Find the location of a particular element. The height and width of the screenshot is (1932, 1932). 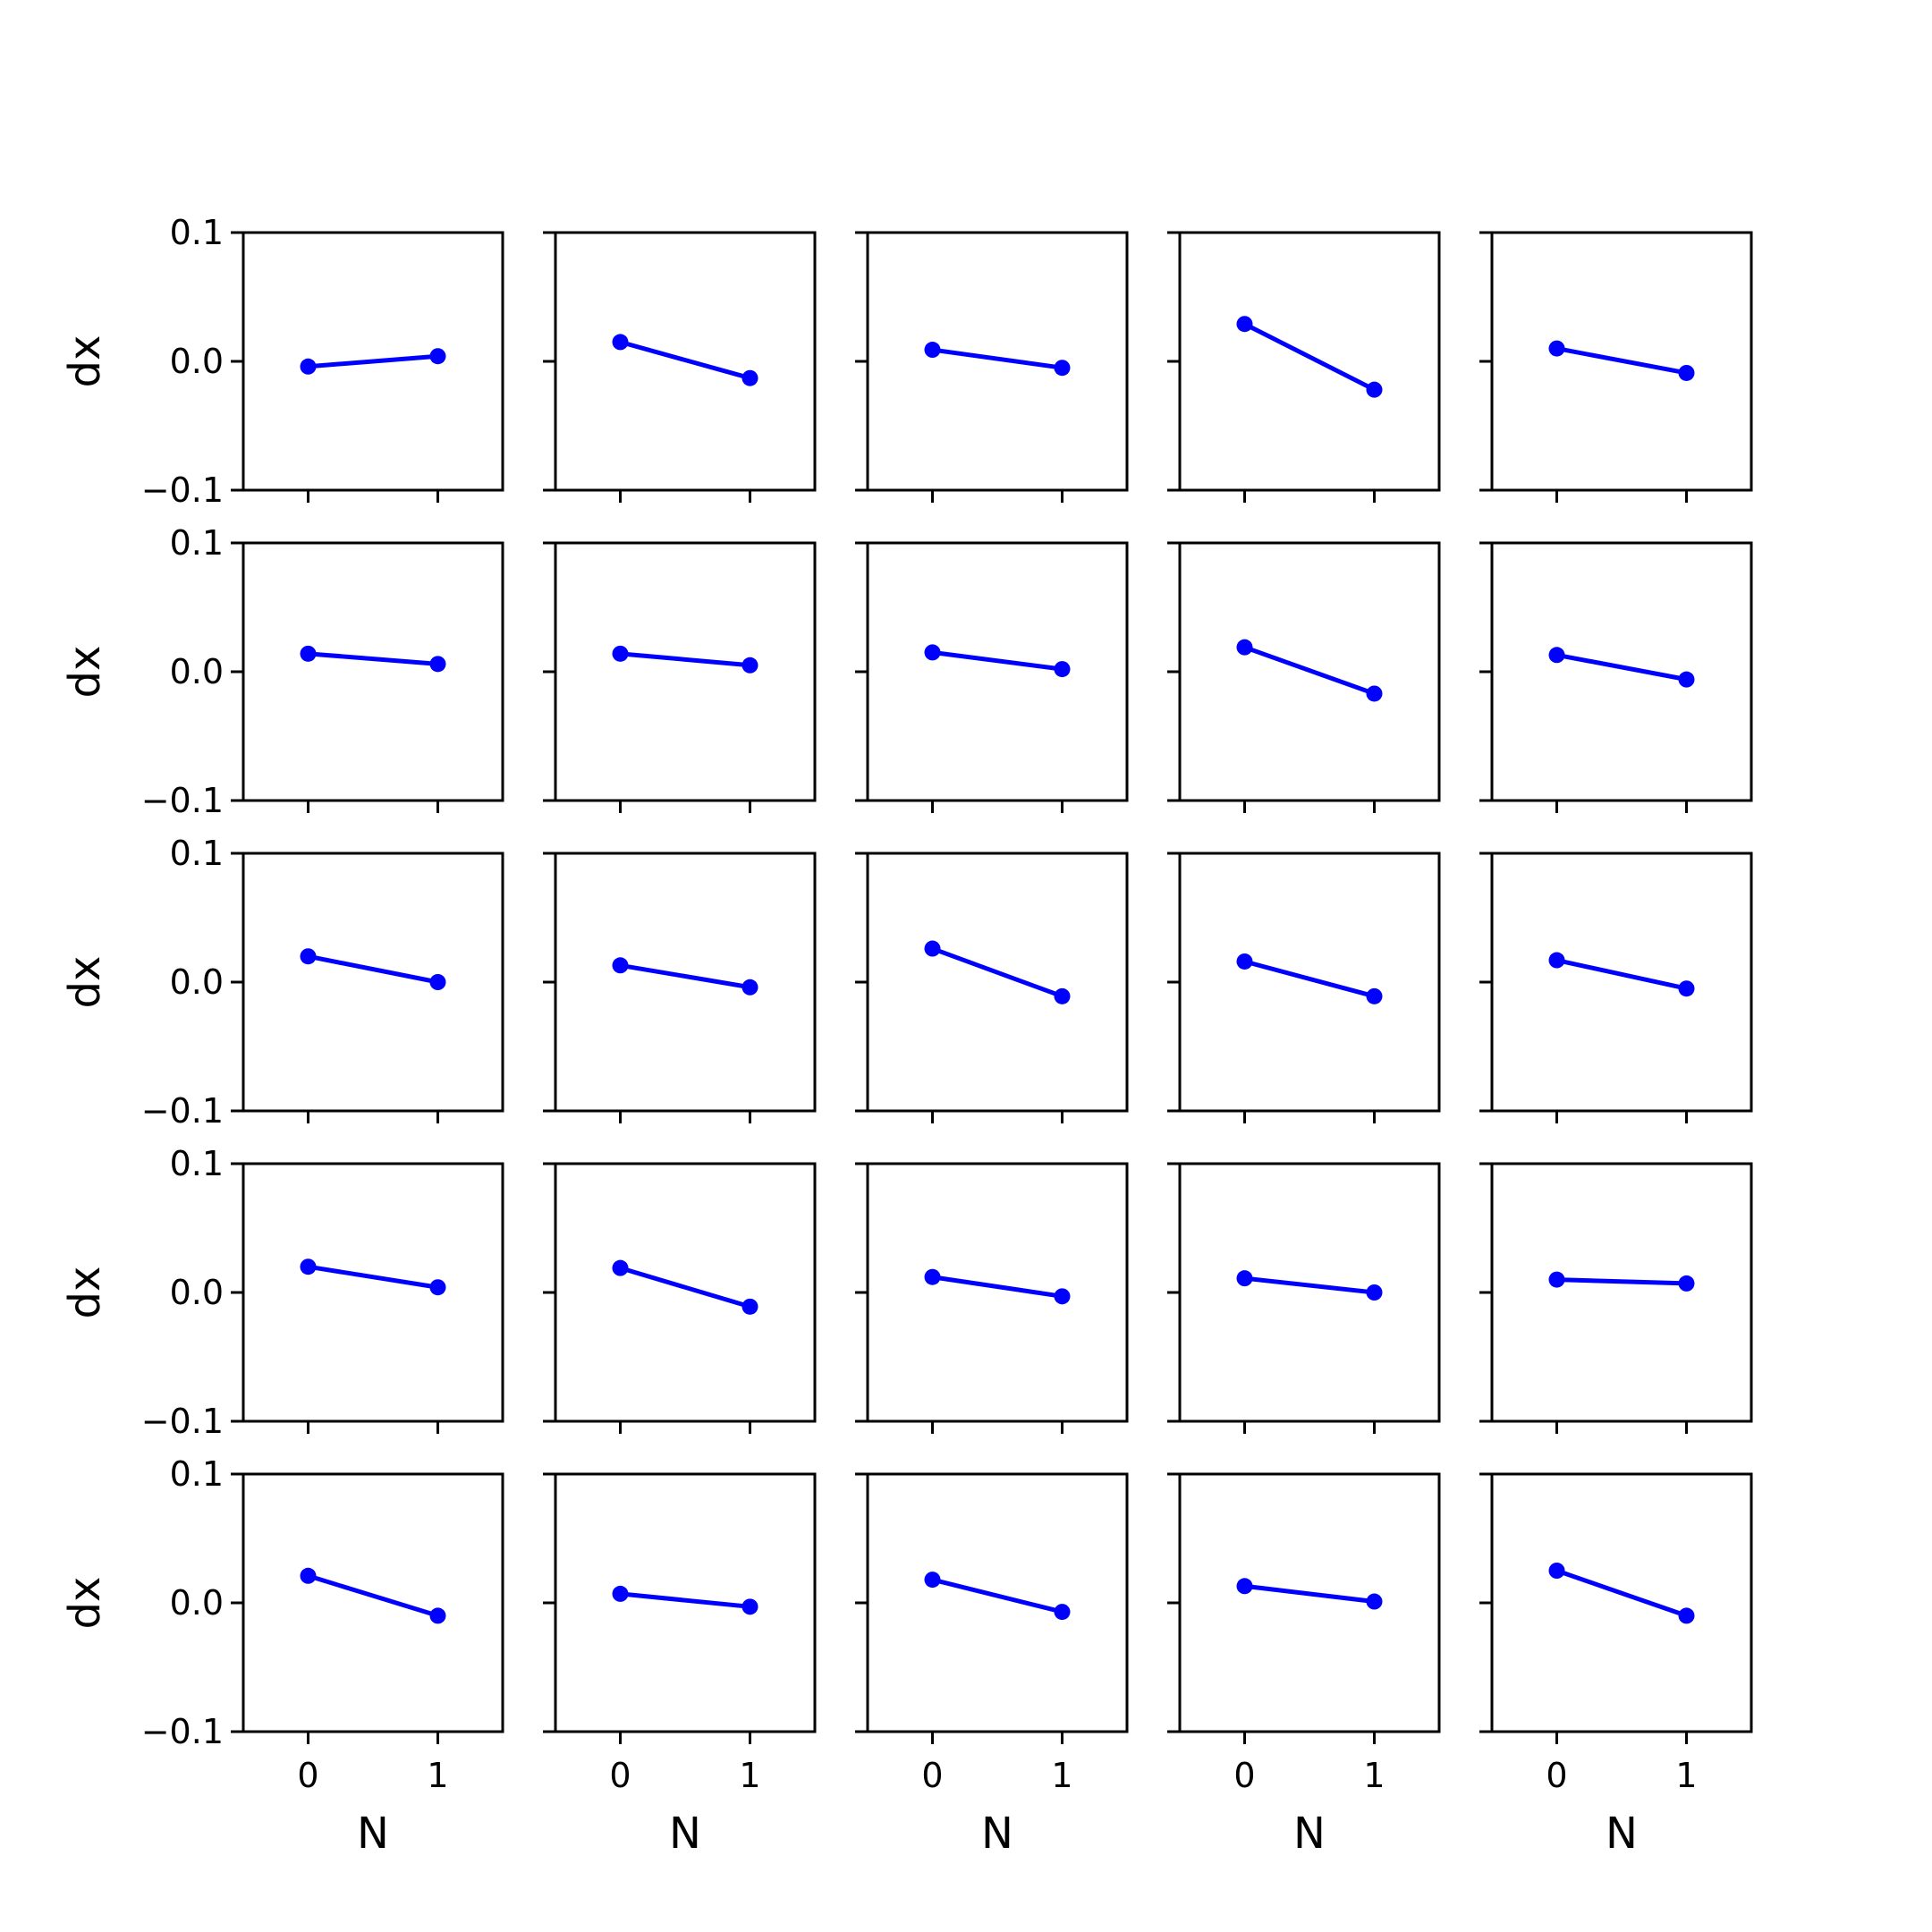

subplot-r2-c2 is located at coordinates (680, 677).